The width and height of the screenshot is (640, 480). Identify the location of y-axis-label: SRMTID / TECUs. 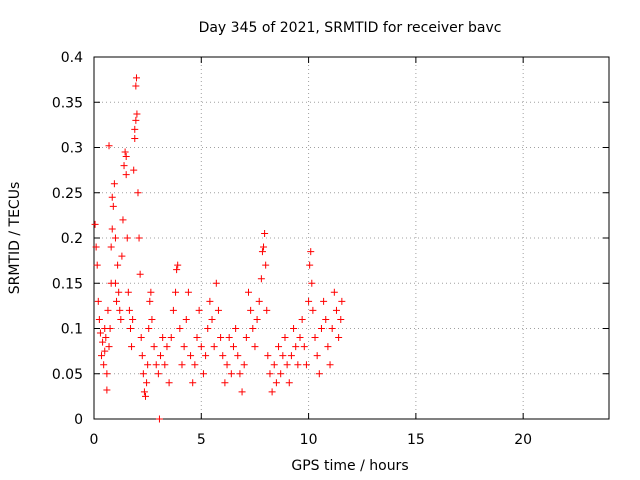
(15, 238).